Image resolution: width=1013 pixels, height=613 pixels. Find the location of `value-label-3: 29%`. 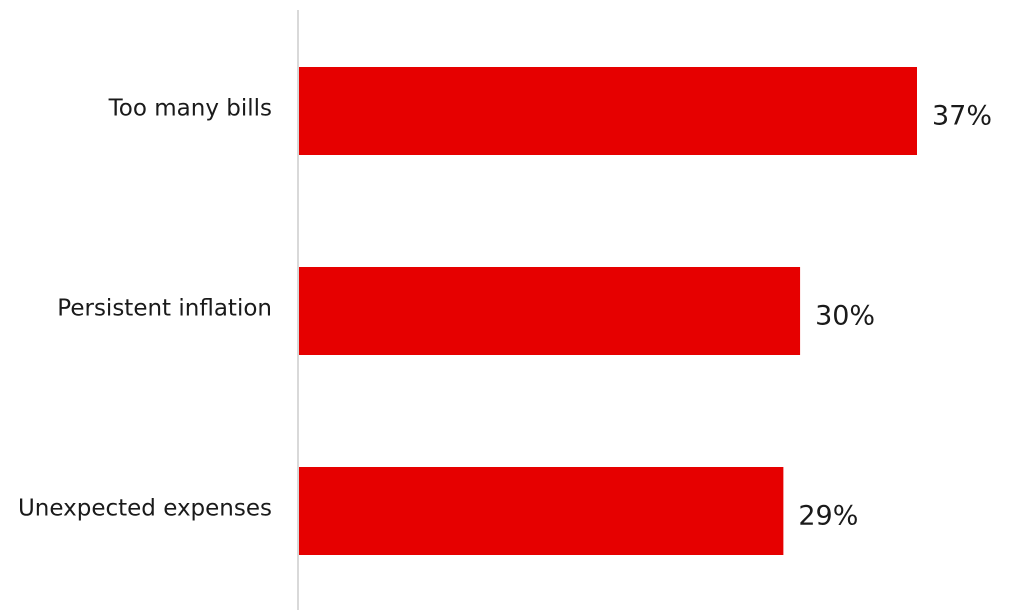

value-label-3: 29% is located at coordinates (828, 516).